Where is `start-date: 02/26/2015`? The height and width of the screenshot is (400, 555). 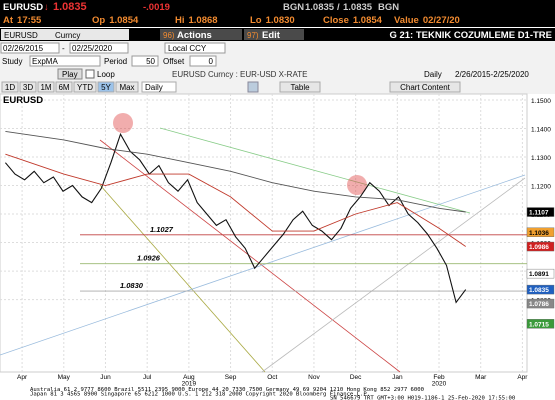
start-date: 02/26/2015 is located at coordinates (23, 48).